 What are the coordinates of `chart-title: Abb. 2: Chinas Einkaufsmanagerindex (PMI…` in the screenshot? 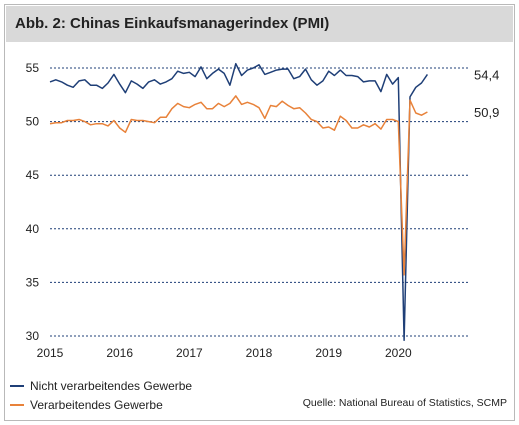 It's located at (172, 23).